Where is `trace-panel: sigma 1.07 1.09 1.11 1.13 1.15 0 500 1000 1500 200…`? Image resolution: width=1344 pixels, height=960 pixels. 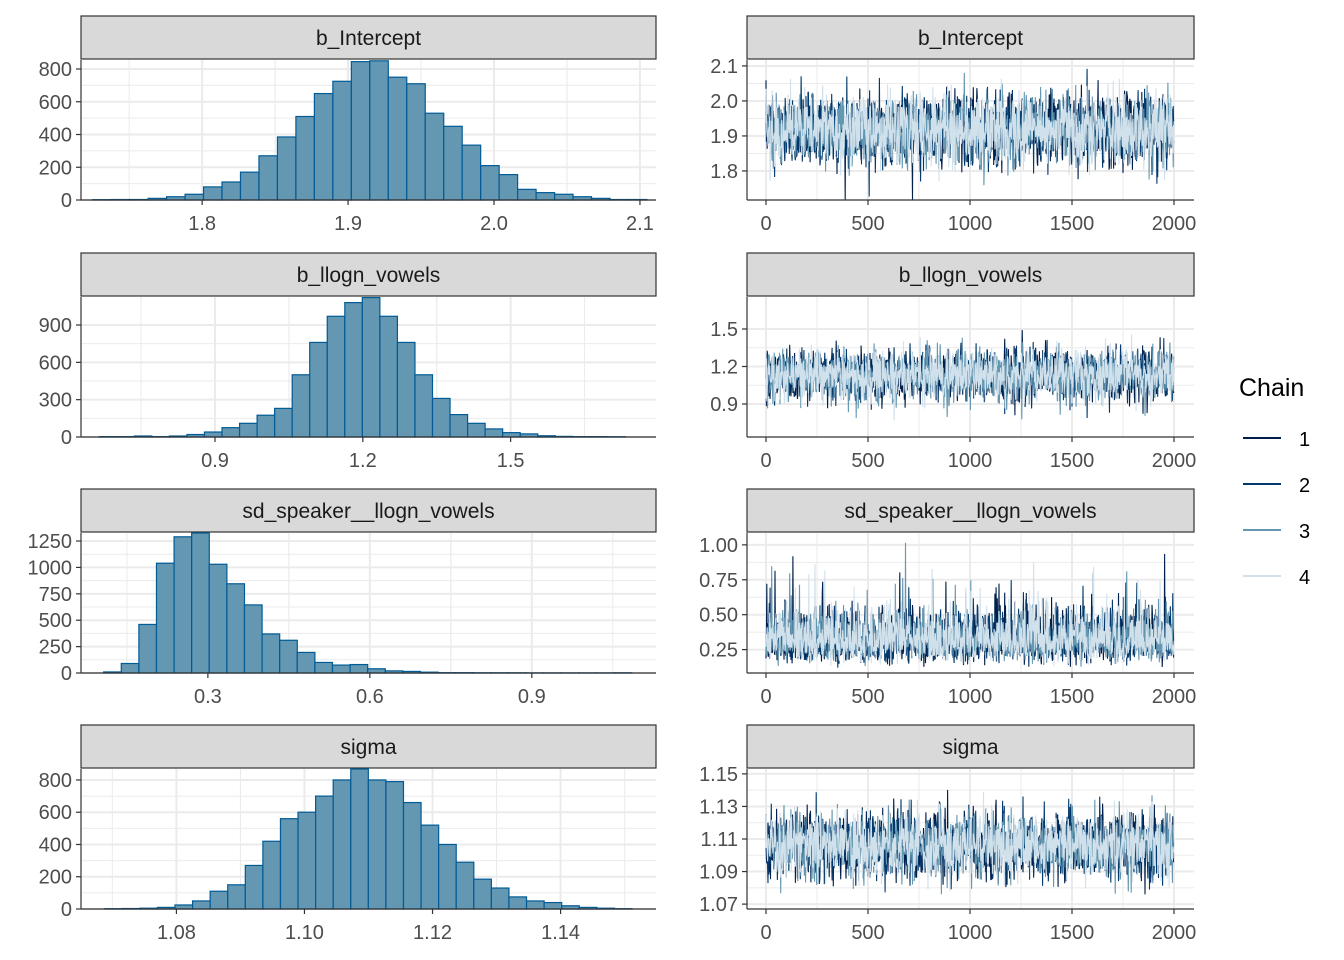
trace-panel: sigma 1.07 1.09 1.11 1.13 1.15 0 500 1000 1500 200… is located at coordinates (947, 834).